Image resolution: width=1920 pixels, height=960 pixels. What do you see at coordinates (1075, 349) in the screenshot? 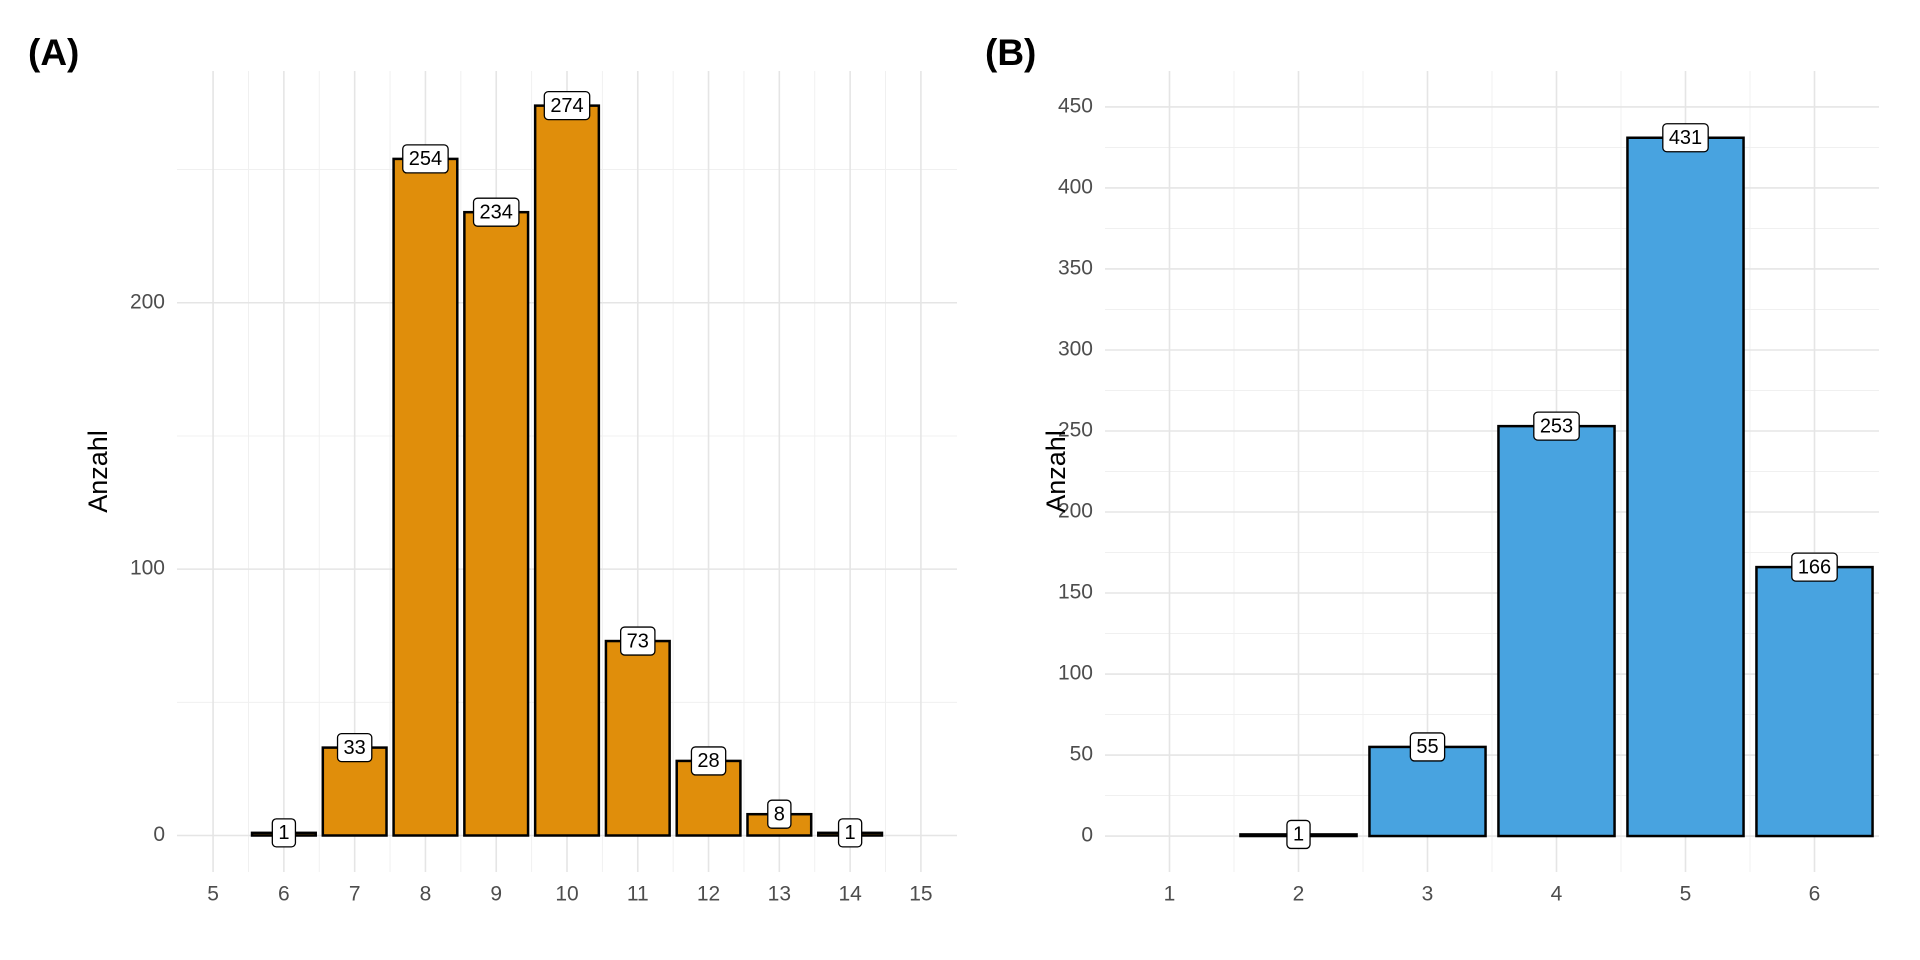
I see `y-tick-label: 300` at bounding box center [1075, 349].